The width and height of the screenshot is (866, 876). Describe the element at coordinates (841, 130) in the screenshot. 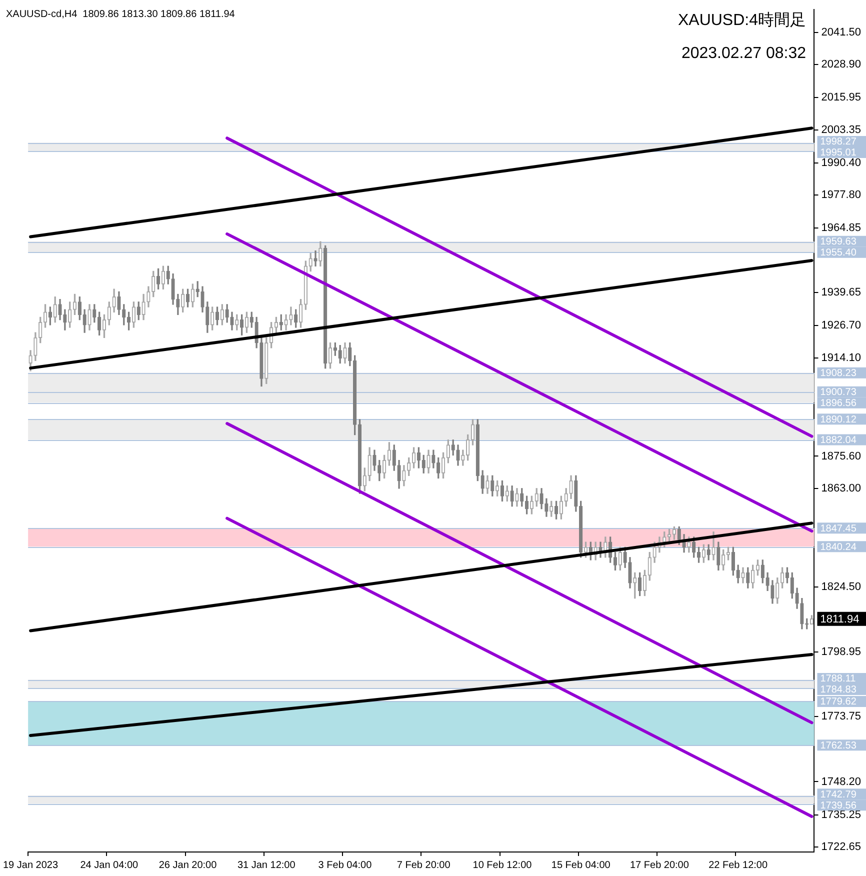

I see `y-tick-label: 2003.35` at that location.